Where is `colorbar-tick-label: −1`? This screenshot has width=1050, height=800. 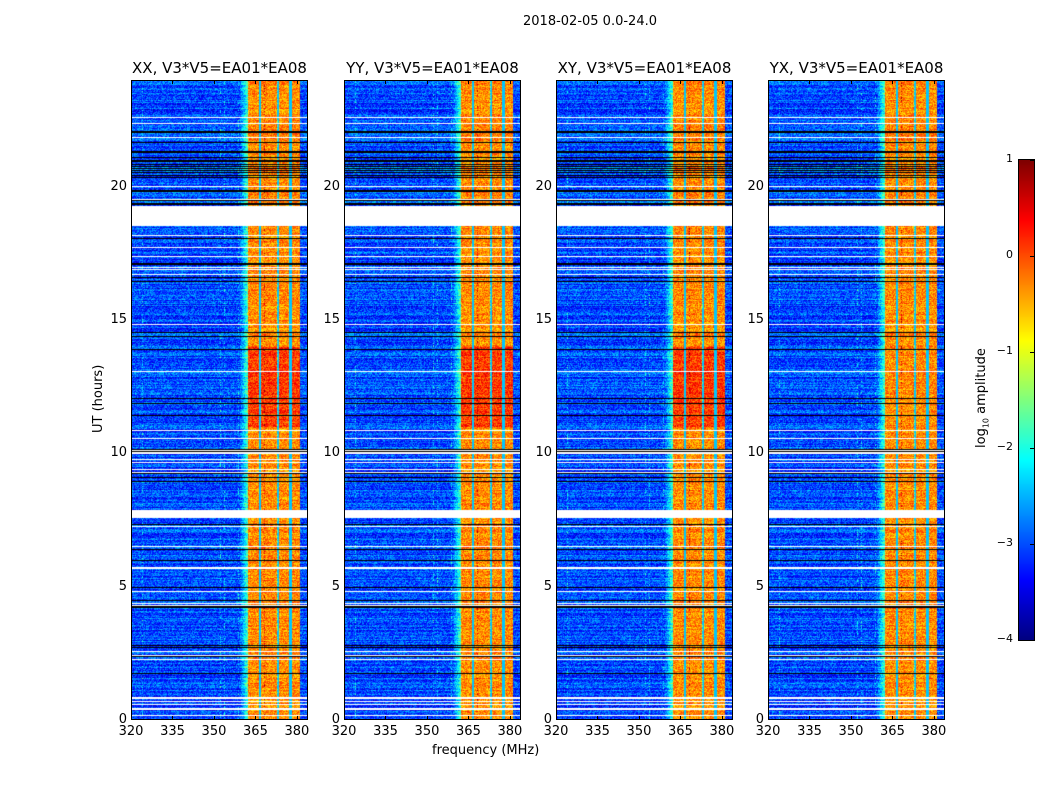 colorbar-tick-label: −1 is located at coordinates (1004, 350).